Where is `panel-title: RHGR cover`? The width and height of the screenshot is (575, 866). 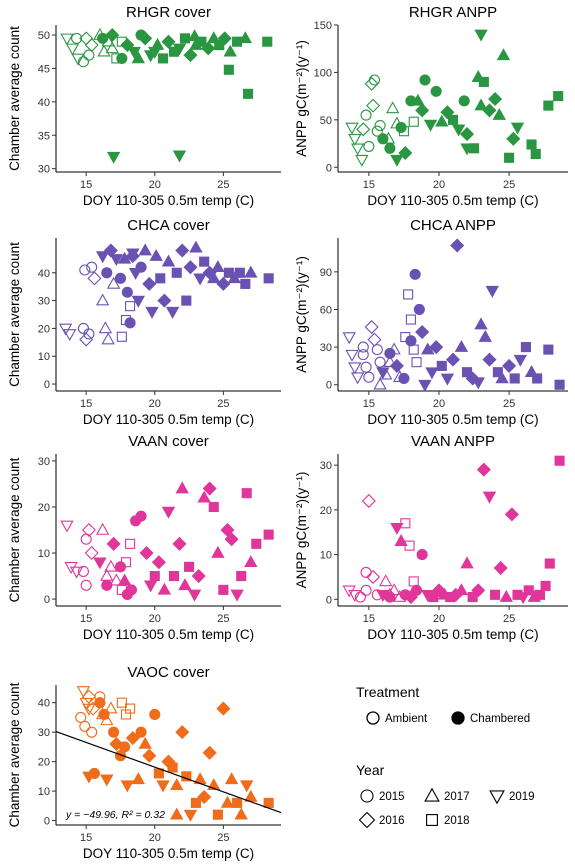
panel-title: RHGR cover is located at coordinates (168, 12).